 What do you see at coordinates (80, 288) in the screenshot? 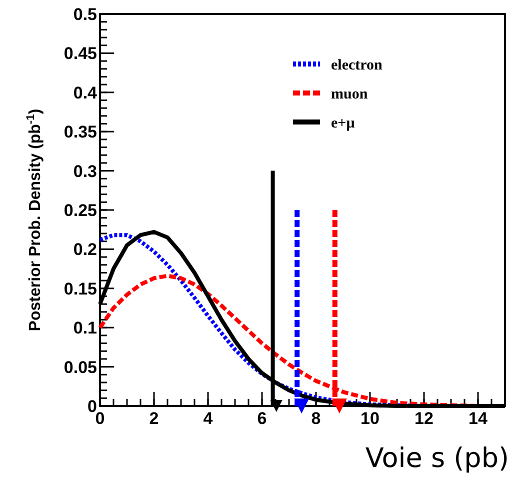
I see `y-tick-label: 0.15` at bounding box center [80, 288].